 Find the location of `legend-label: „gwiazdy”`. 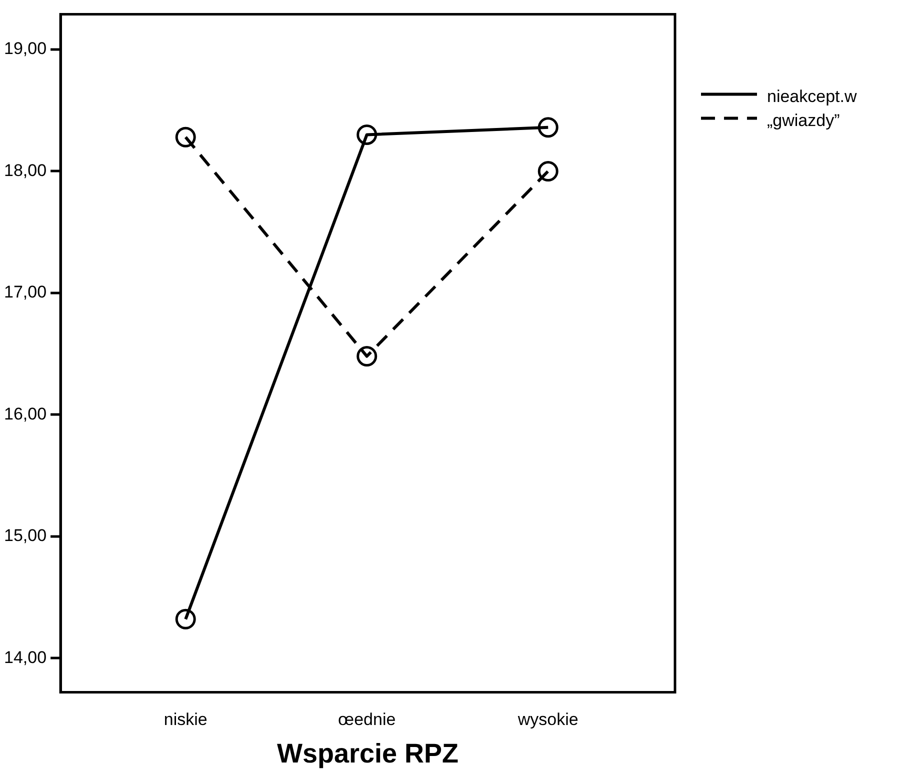

legend-label: „gwiazdy” is located at coordinates (803, 120).